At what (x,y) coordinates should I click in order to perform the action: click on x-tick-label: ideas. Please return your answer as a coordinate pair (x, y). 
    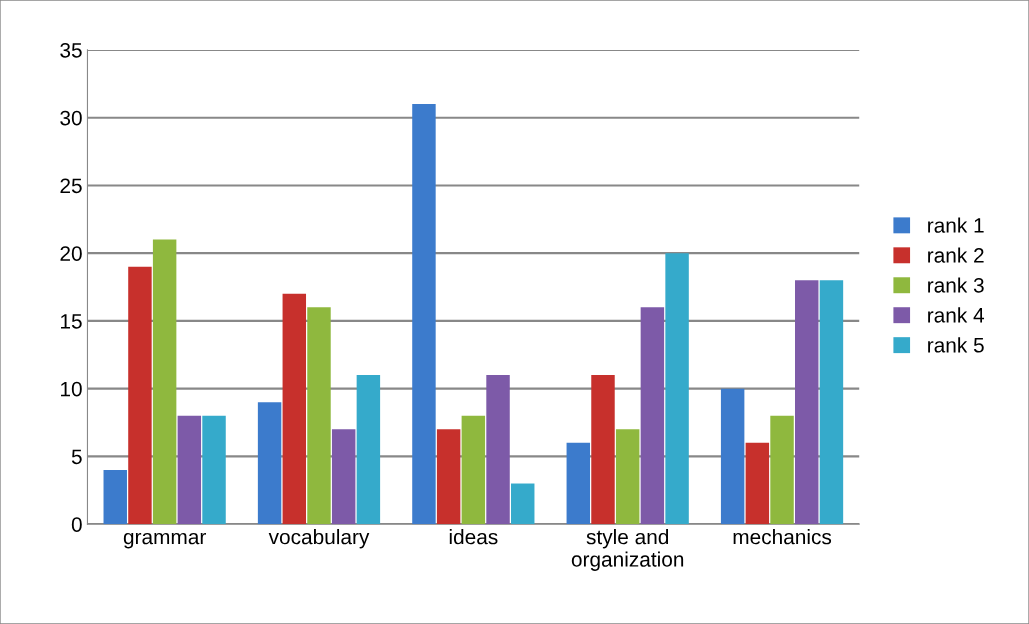
    Looking at the image, I should click on (473, 537).